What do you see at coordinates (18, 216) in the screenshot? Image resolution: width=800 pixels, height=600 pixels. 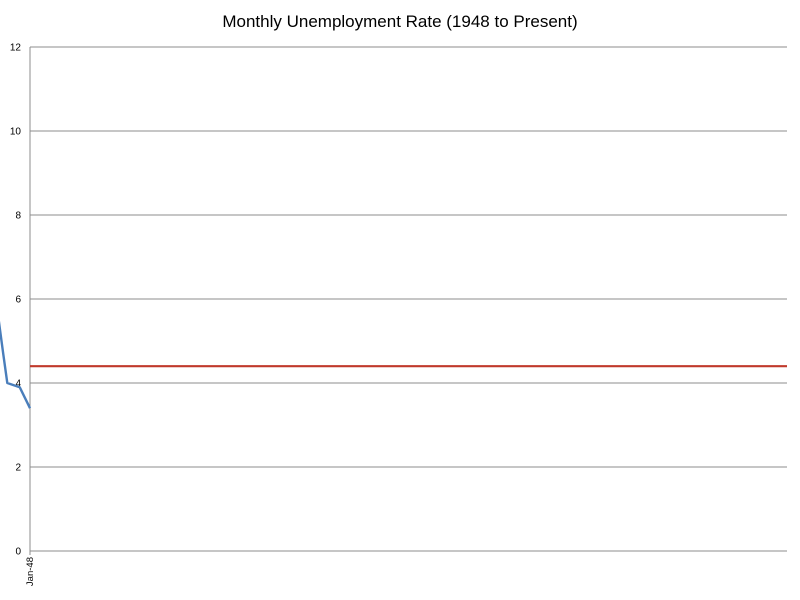 I see `y-tick-label: 8` at bounding box center [18, 216].